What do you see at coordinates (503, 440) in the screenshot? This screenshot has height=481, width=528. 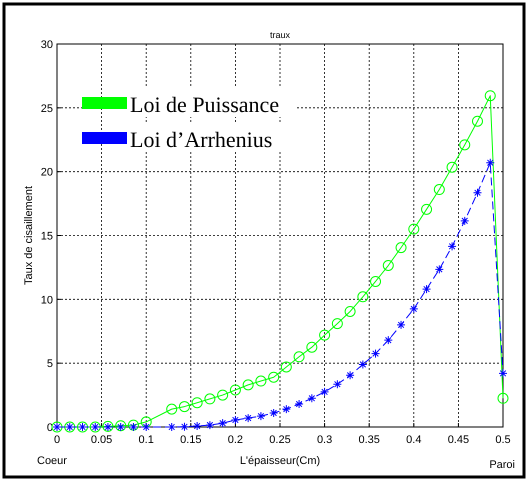 I see `x-tick-label: 0.5` at bounding box center [503, 440].